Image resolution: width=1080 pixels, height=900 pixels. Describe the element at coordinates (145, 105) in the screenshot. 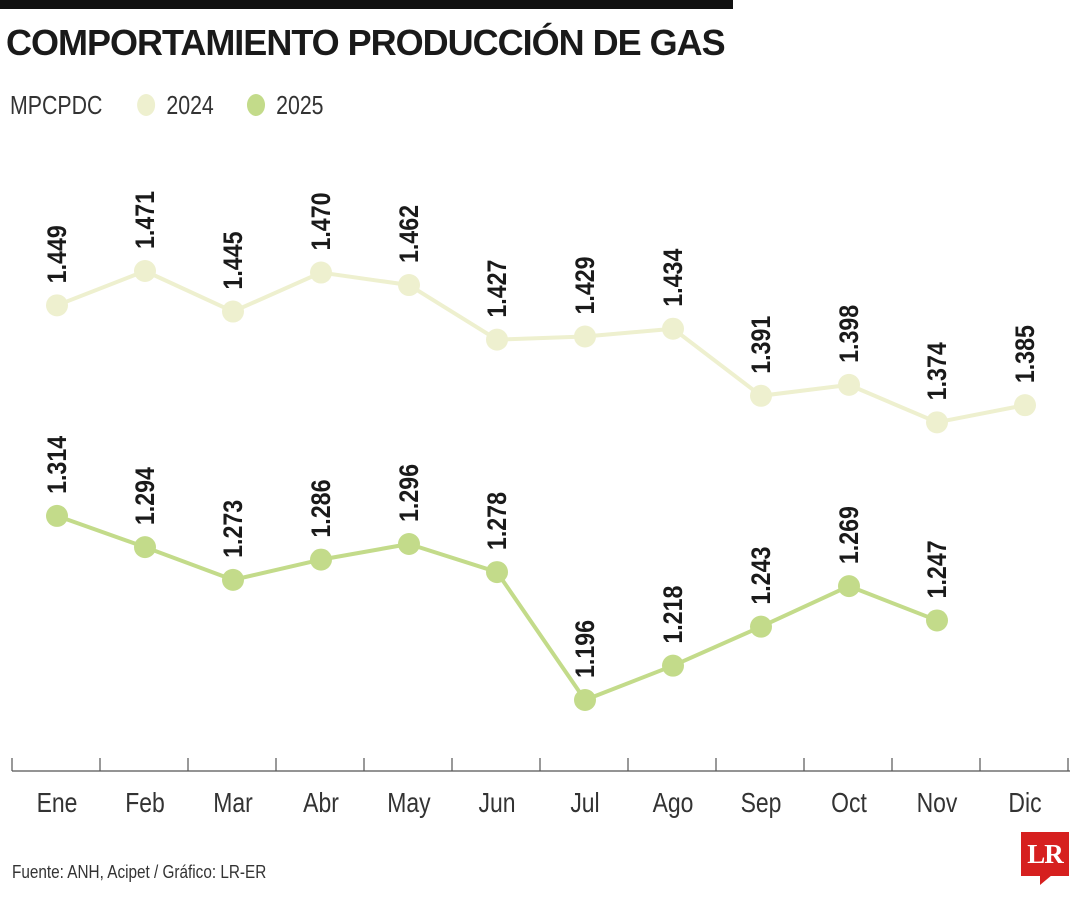

I see `legend-swatch-2024` at that location.